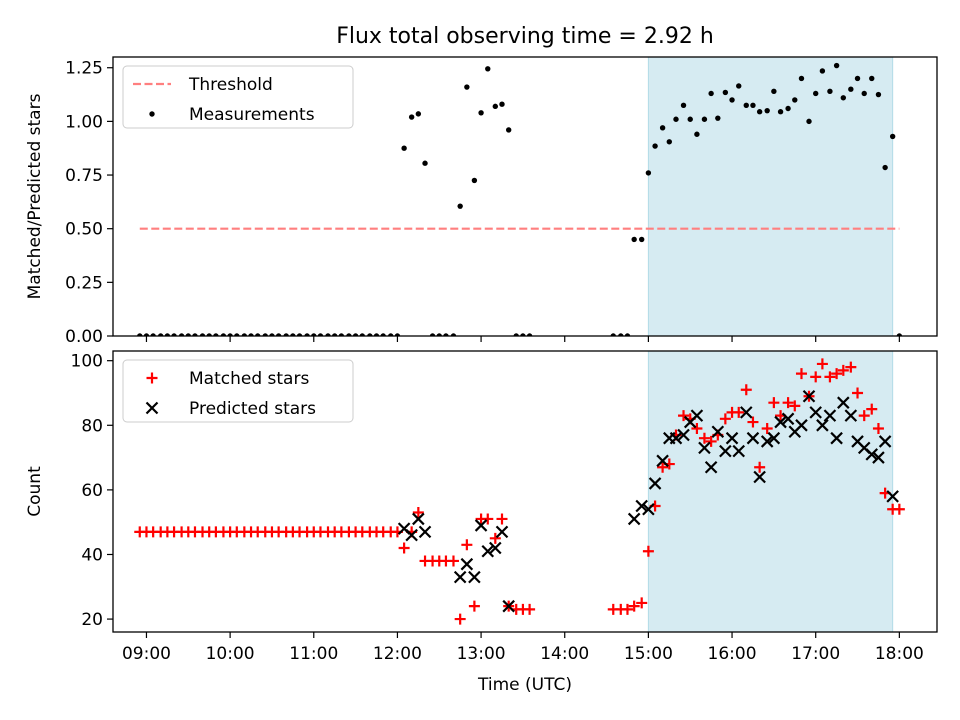 The image size is (960, 720). Describe the element at coordinates (84, 230) in the screenshot. I see `y-tick-label: 0.50` at that location.